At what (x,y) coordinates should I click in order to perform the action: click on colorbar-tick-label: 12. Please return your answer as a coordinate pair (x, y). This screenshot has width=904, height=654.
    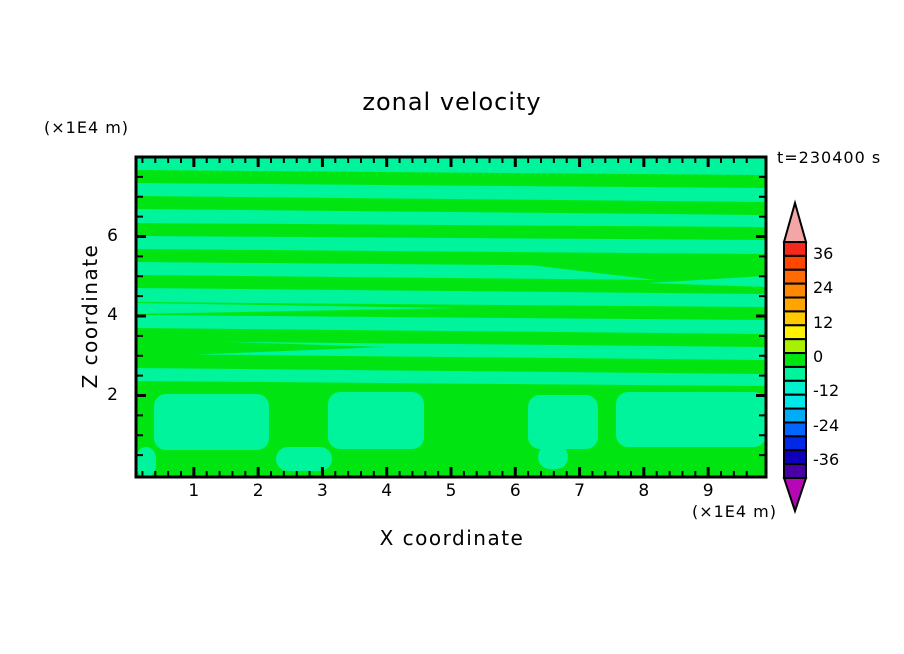
    Looking at the image, I should click on (823, 322).